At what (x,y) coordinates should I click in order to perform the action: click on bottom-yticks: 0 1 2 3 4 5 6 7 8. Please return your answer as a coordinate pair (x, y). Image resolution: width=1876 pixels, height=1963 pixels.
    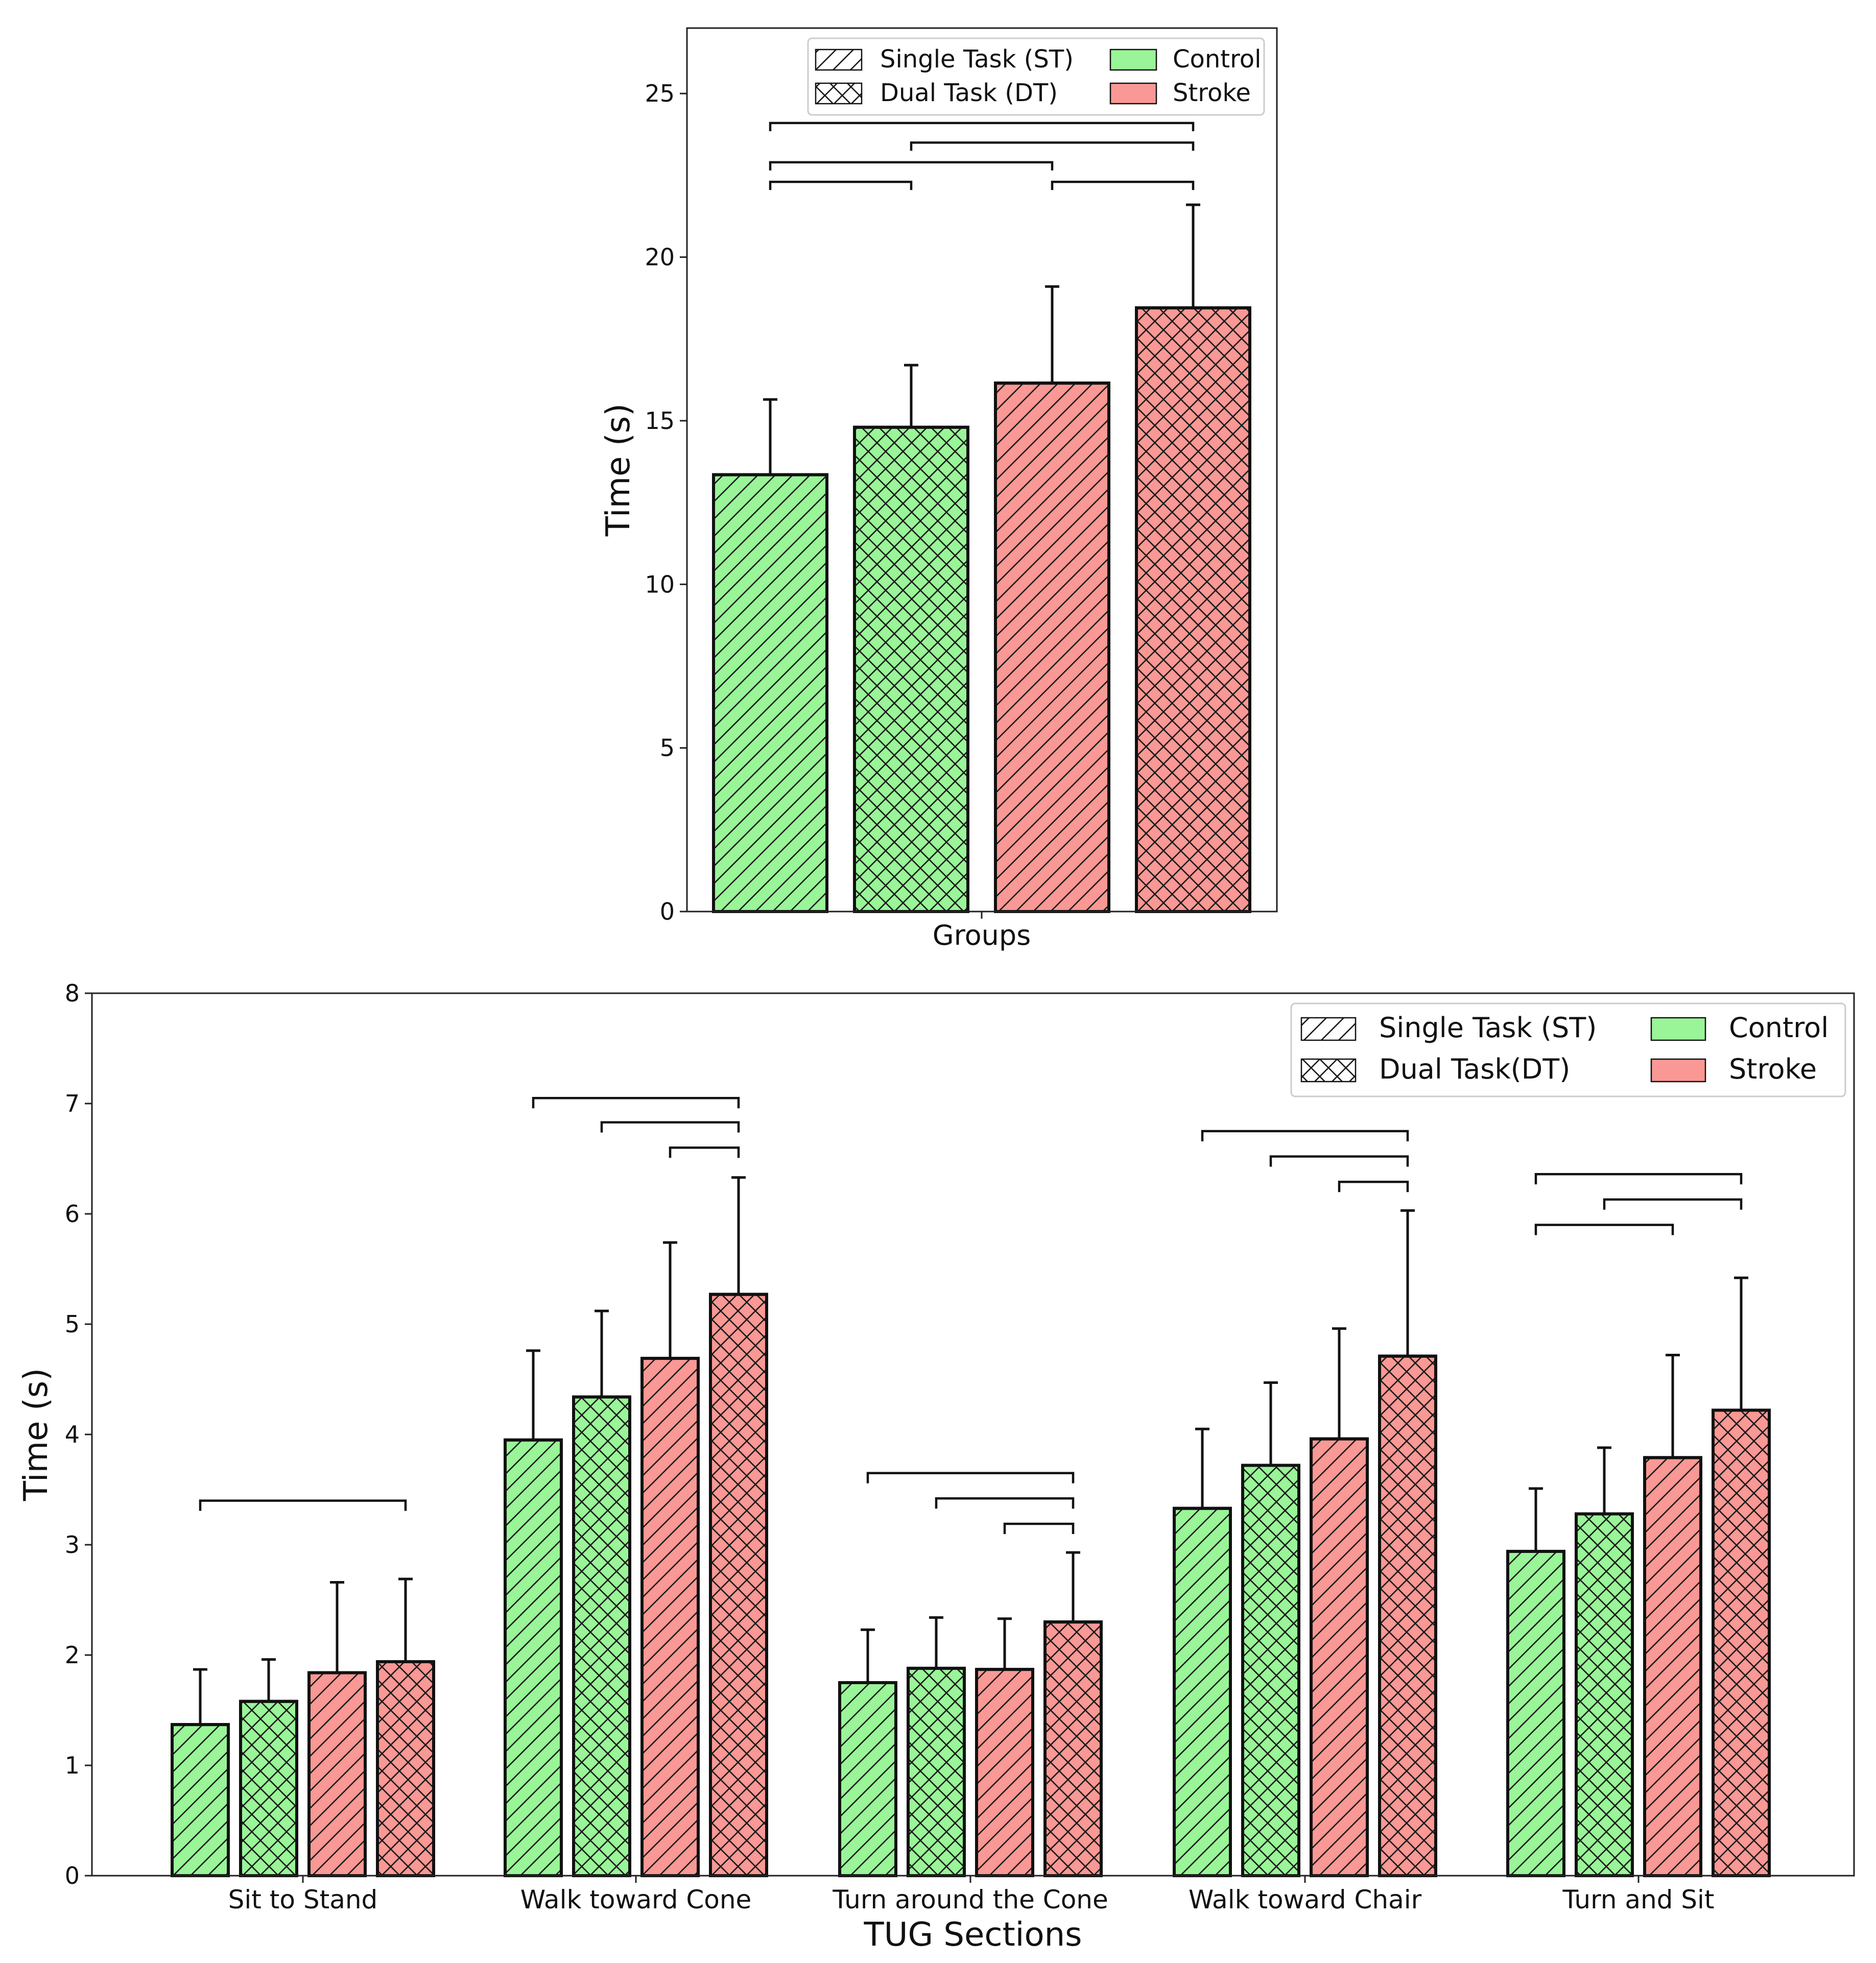
    Looking at the image, I should click on (78, 1434).